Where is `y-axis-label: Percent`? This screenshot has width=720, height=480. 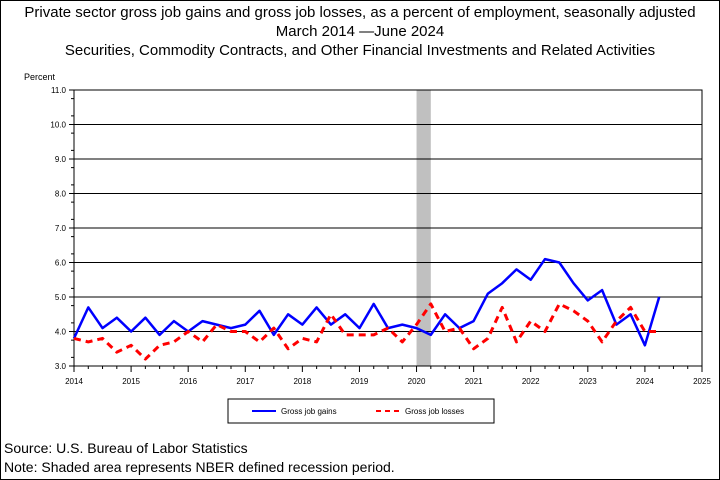
y-axis-label: Percent is located at coordinates (40, 77).